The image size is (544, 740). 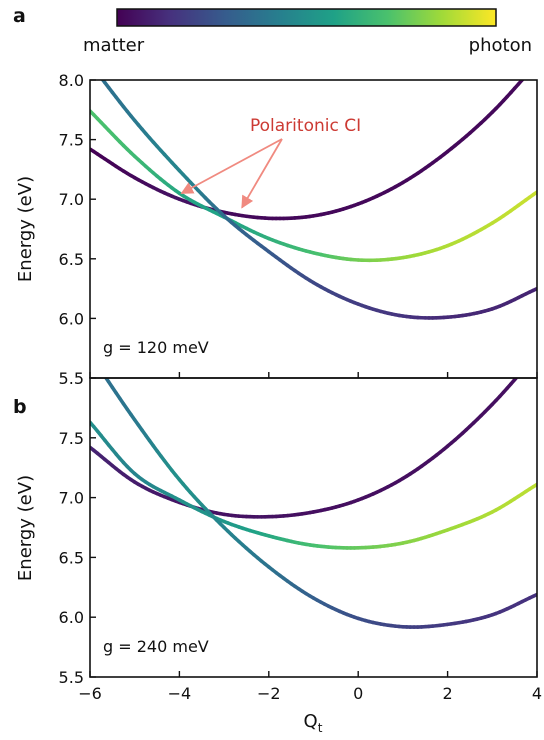 What do you see at coordinates (358, 693) in the screenshot?
I see `x-tick-label: 0` at bounding box center [358, 693].